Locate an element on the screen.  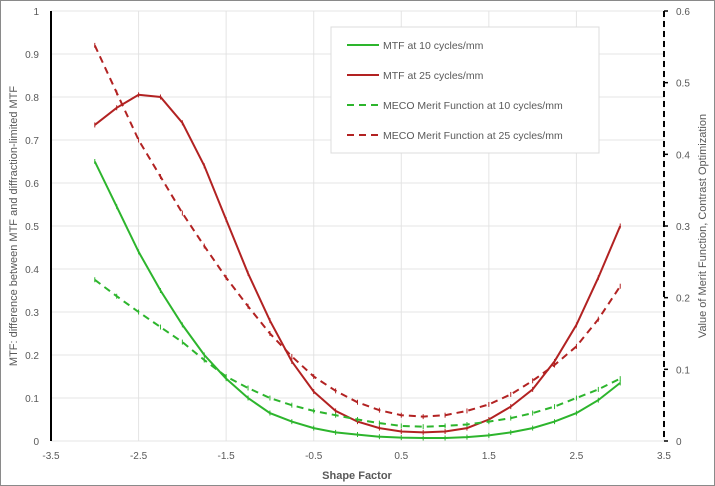
y2-tick-label: 0 is located at coordinates (679, 442).